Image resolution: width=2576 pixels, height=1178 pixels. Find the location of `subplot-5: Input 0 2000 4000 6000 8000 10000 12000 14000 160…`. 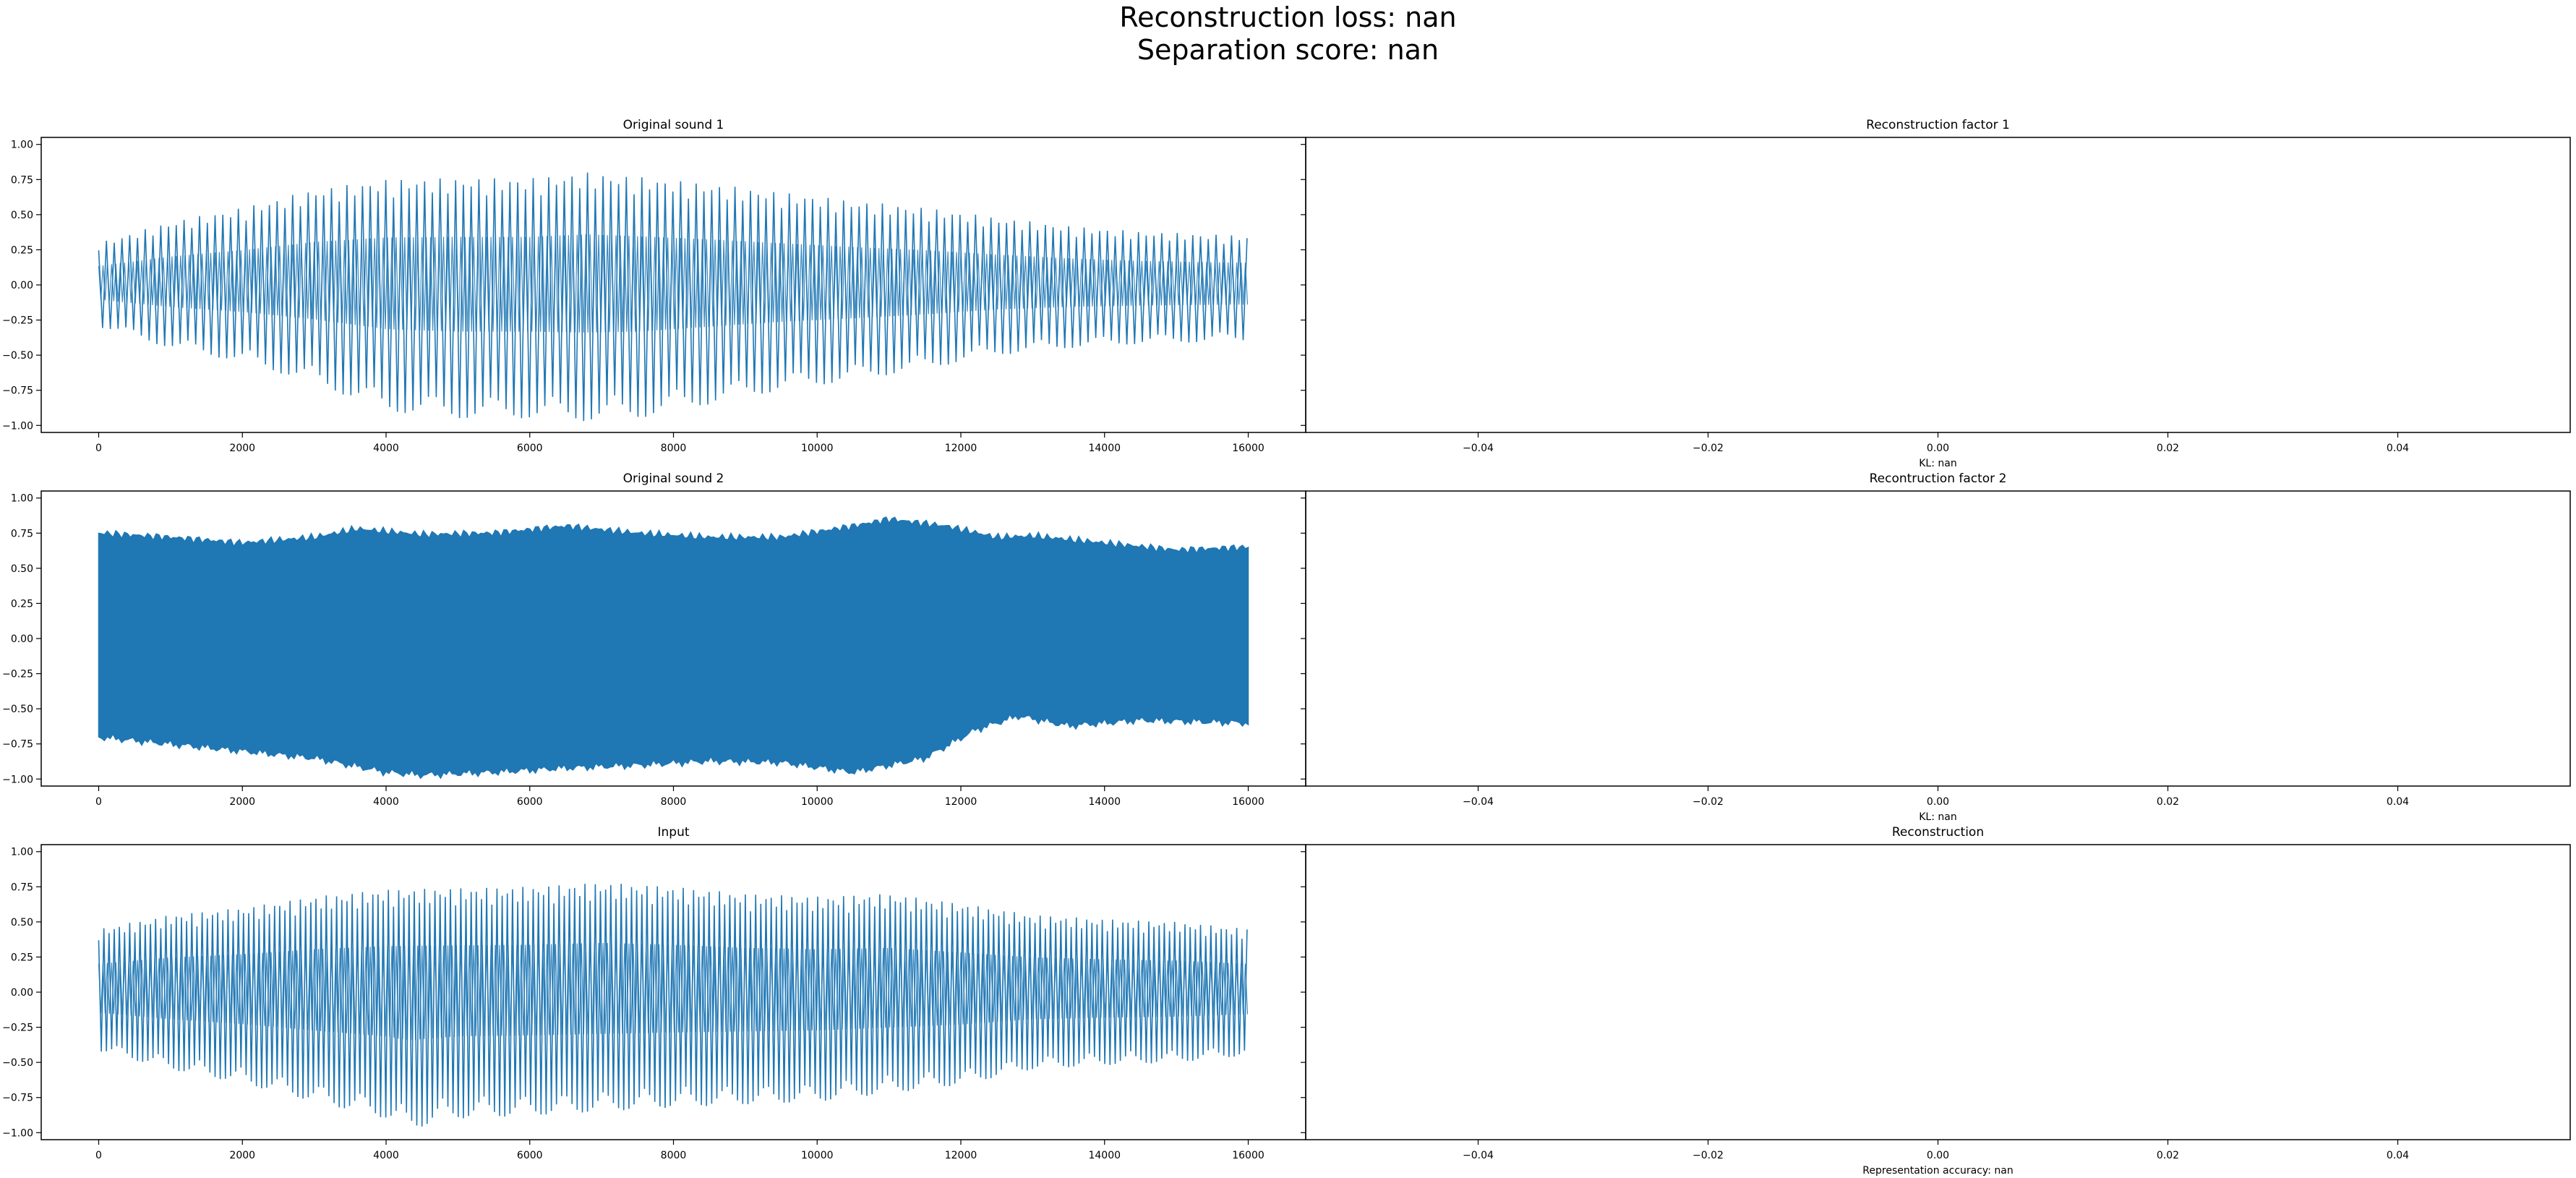

subplot-5: Input 0 2000 4000 6000 8000 10000 12000 14000 160… is located at coordinates (654, 993).